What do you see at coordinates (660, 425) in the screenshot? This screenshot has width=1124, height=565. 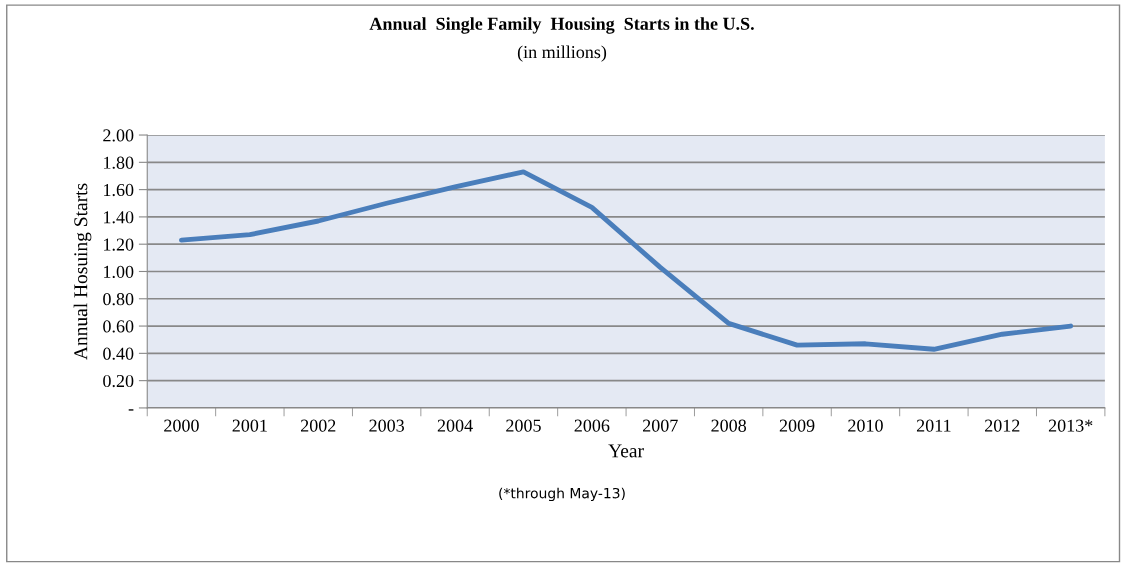 I see `x-tick-label: 2007` at bounding box center [660, 425].